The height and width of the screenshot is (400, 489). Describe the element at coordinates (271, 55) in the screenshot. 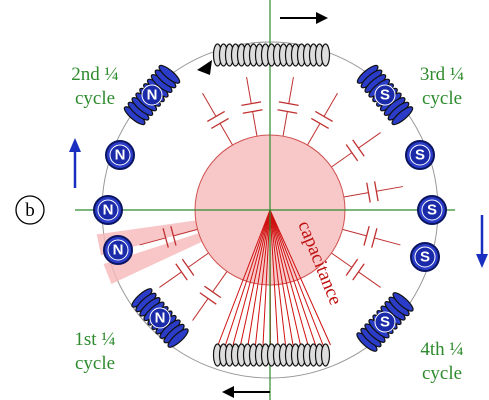

I see `coil` at that location.